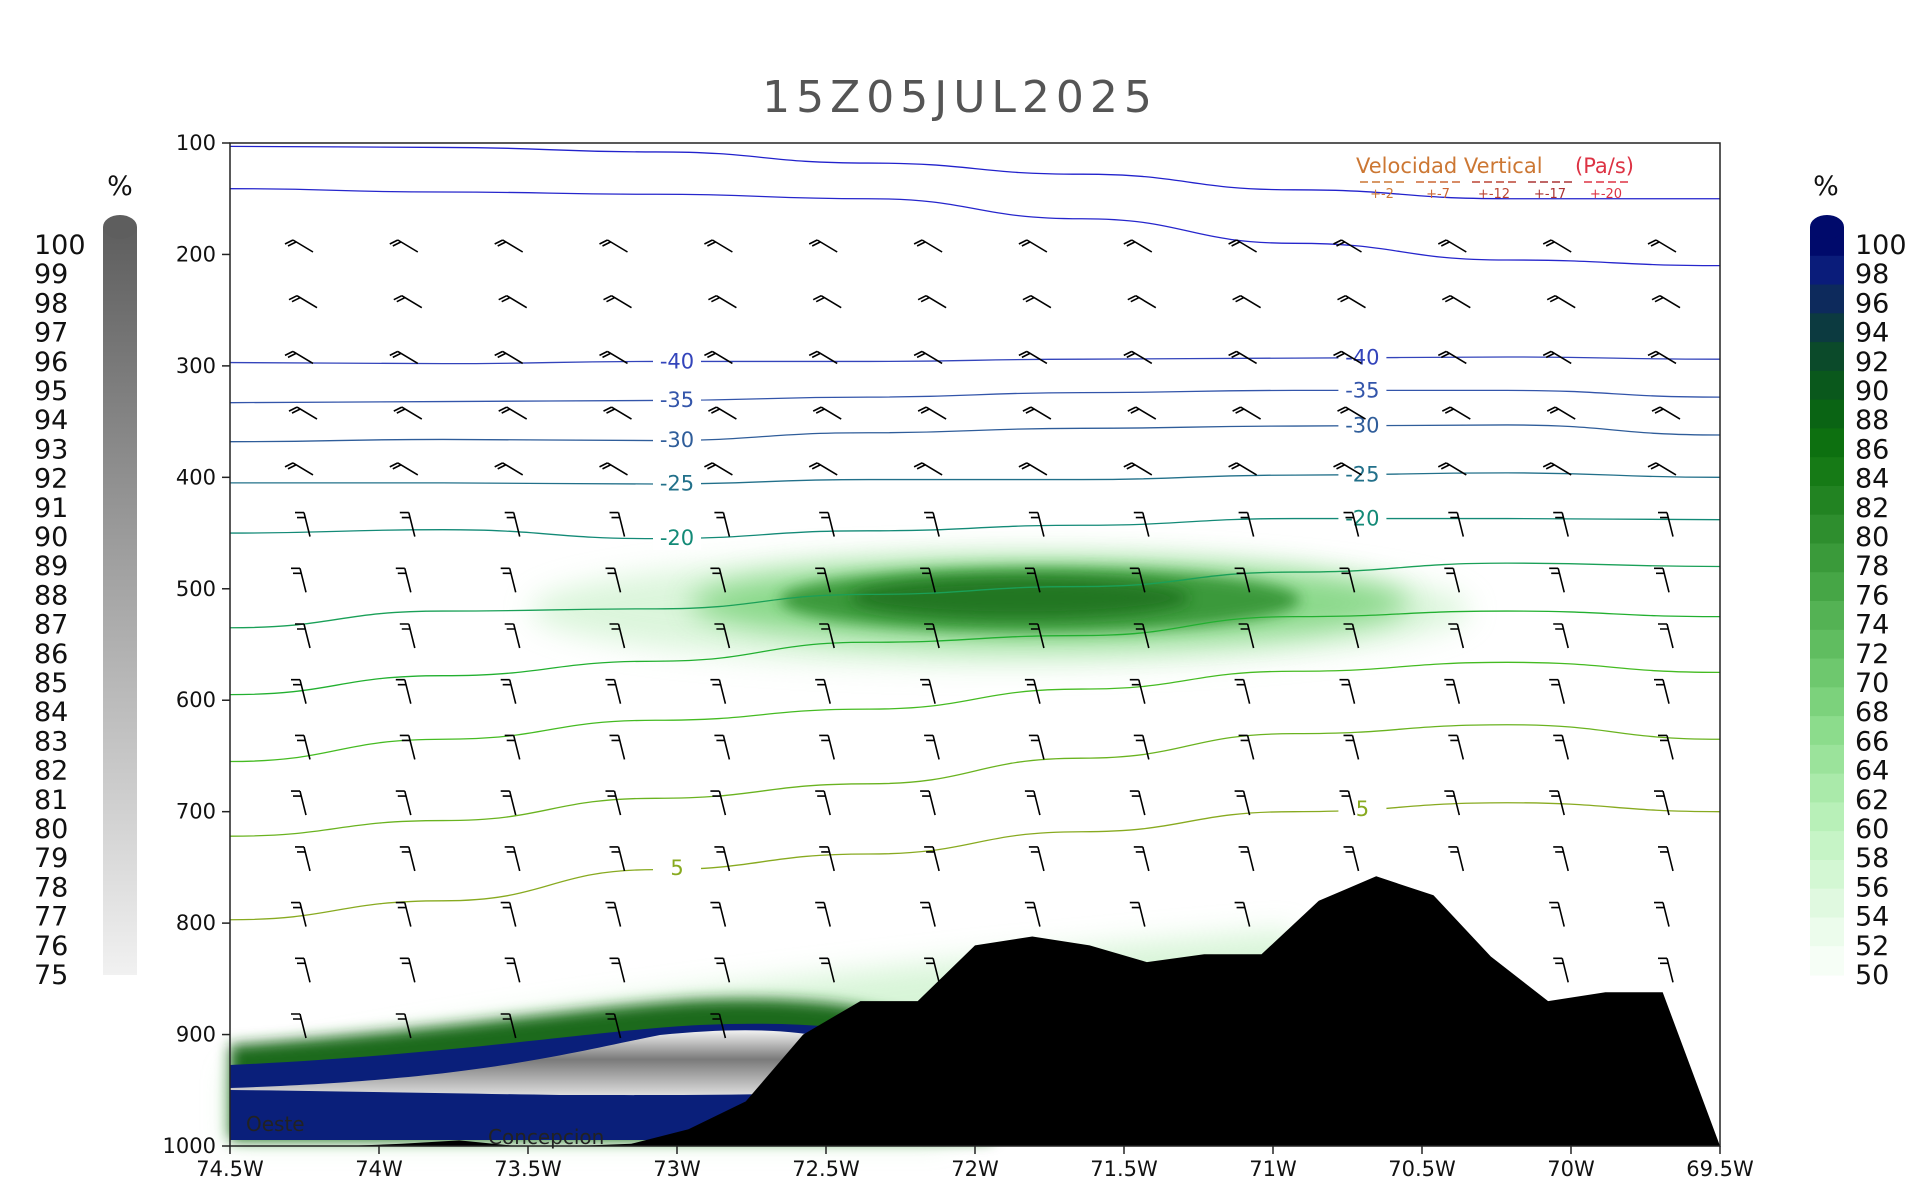 This screenshot has width=1920, height=1200. What do you see at coordinates (1881, 245) in the screenshot?
I see `colorbar-label: 100` at bounding box center [1881, 245].